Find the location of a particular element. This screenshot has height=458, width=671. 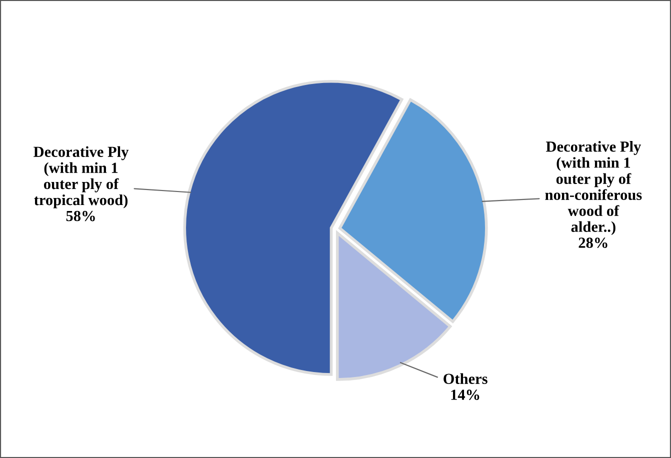

data-label: 58% is located at coordinates (80, 216).